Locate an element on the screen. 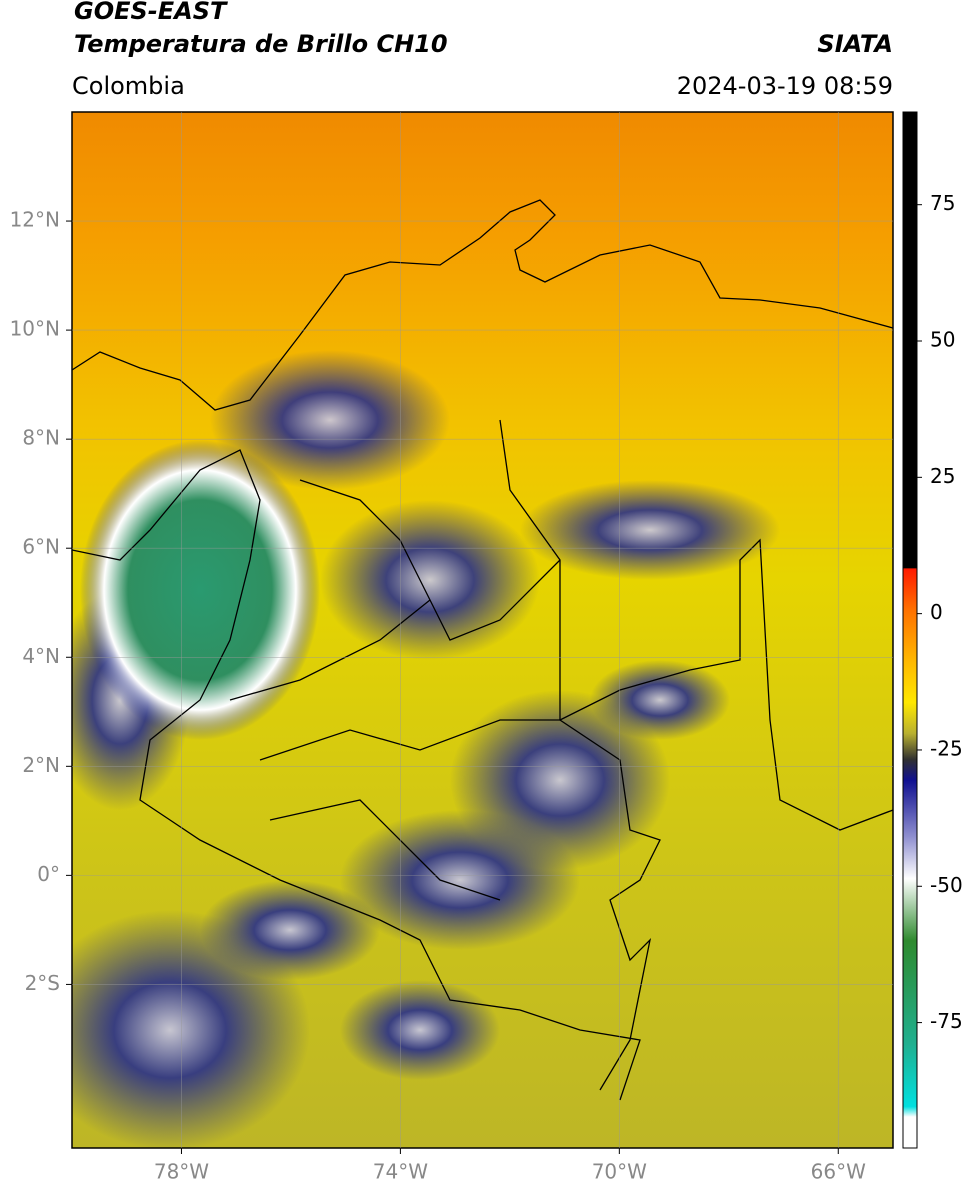 The width and height of the screenshot is (966, 1194). colorbar-tick-label: 50 is located at coordinates (942, 340).